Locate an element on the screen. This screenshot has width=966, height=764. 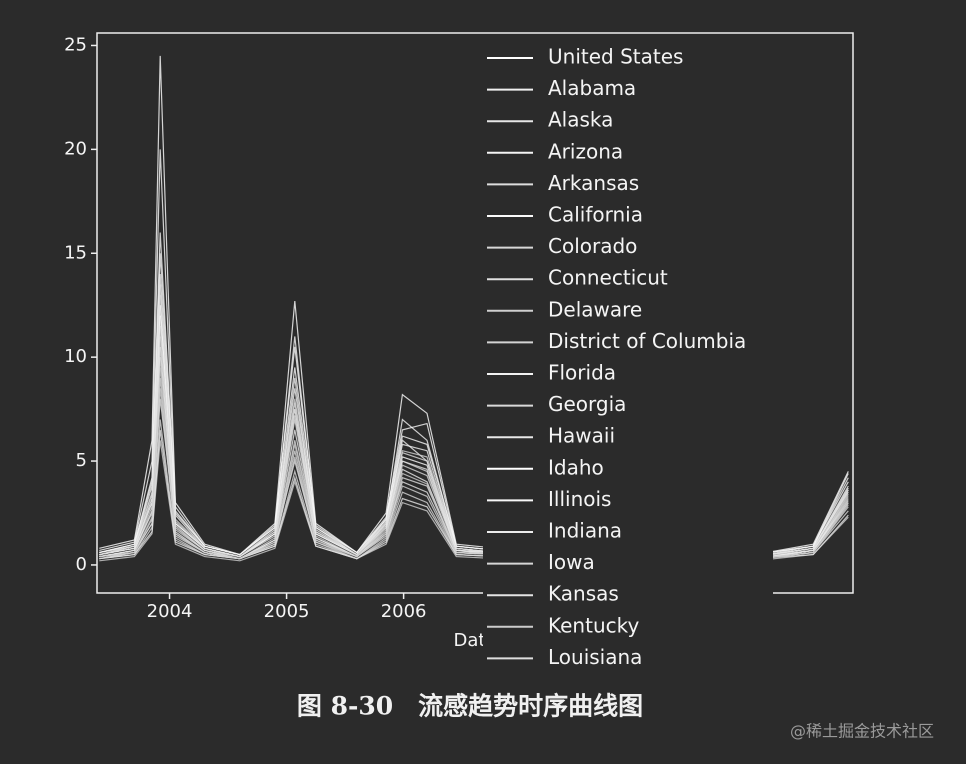
legend-label: Florida is located at coordinates (582, 373).